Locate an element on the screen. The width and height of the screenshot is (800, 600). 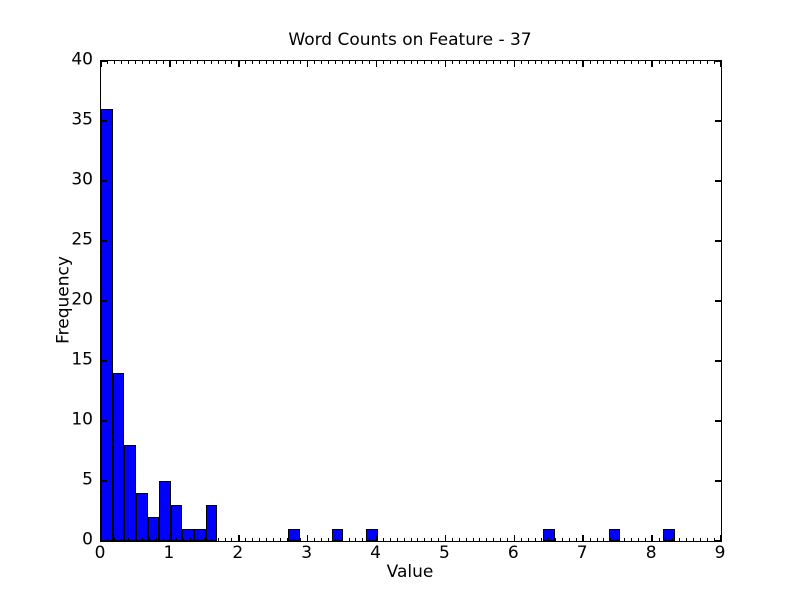
y-tick-label: 15 is located at coordinates (82, 359).